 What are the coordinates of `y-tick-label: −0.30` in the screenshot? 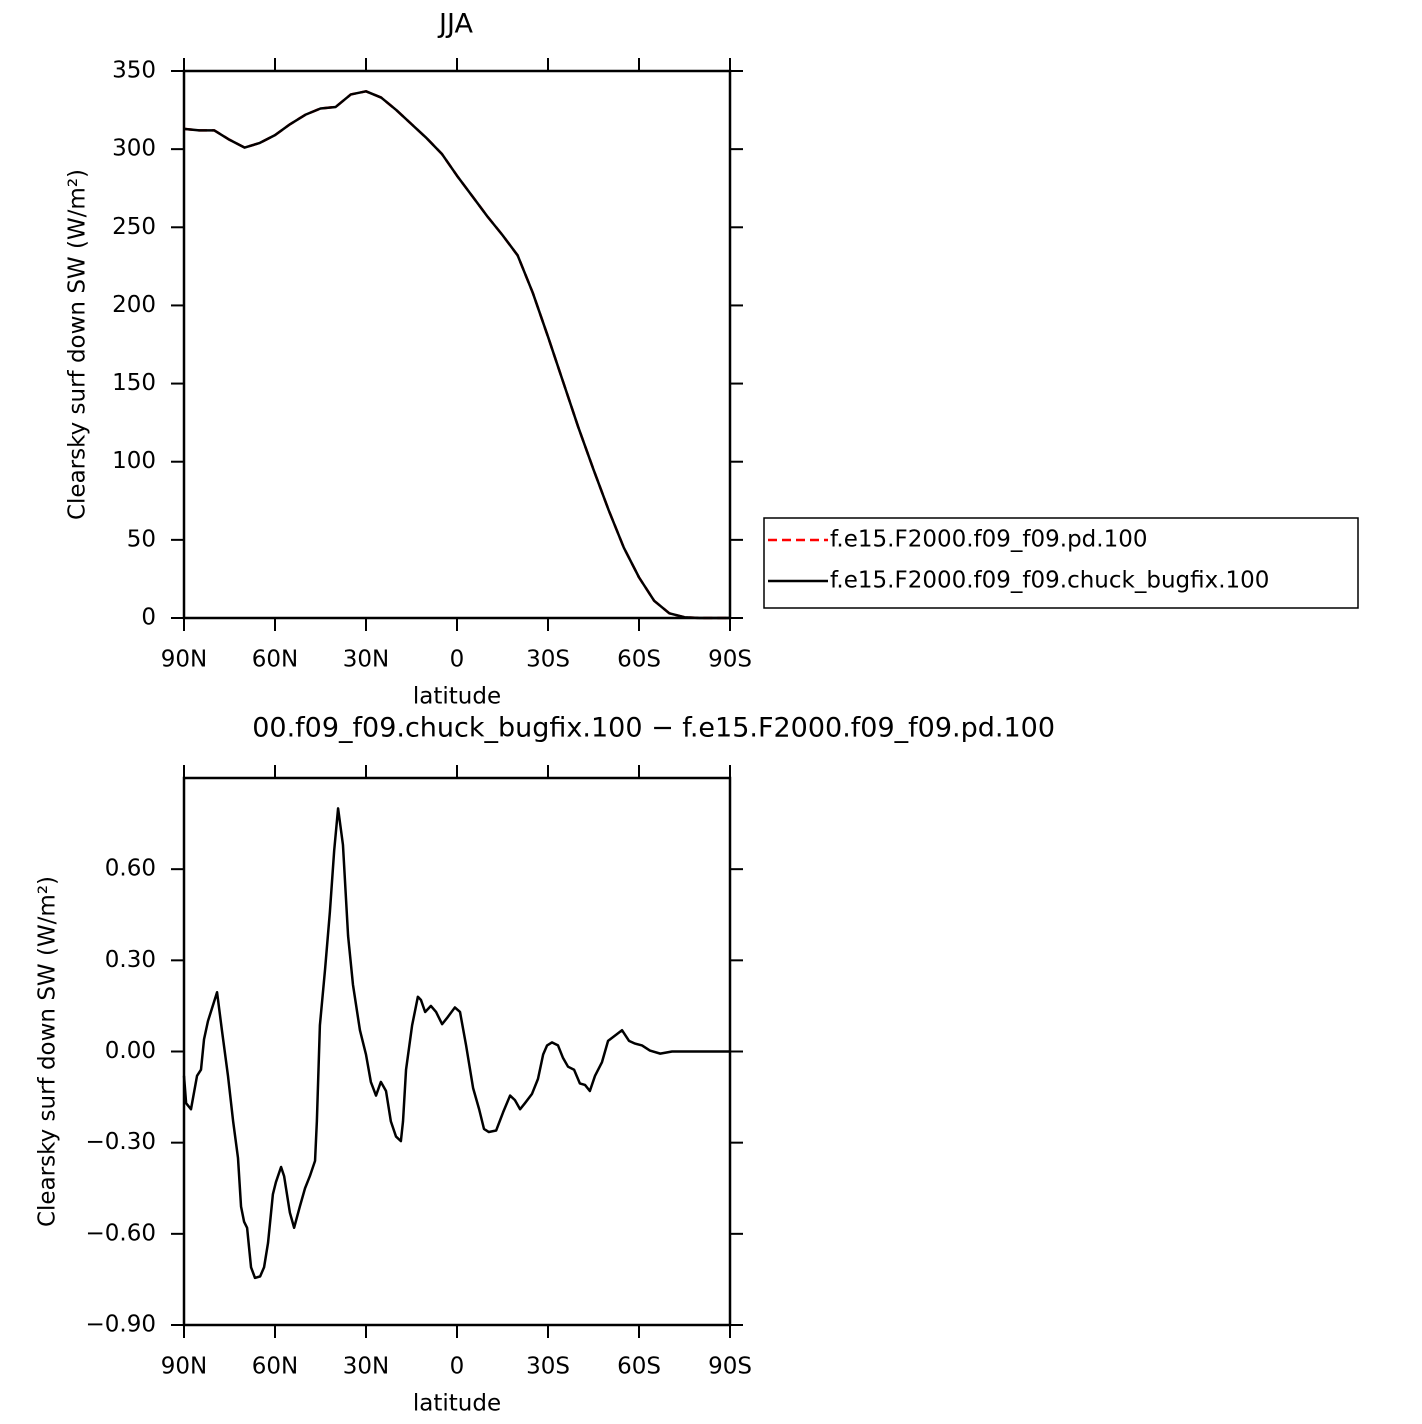 It's located at (121, 1142).